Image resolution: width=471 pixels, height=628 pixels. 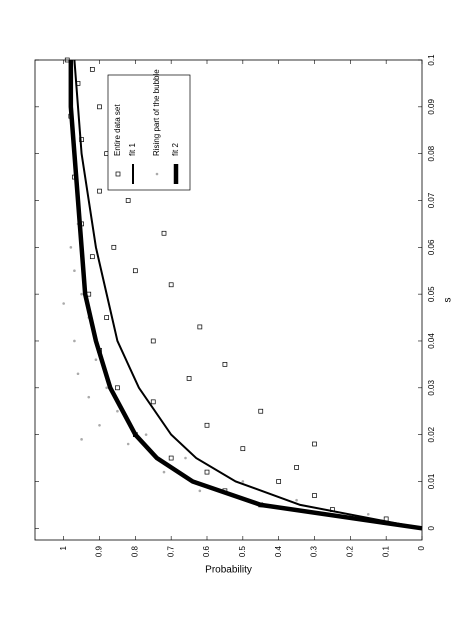 I want to click on y-tick-label: 0.9, so click(x=99, y=551).